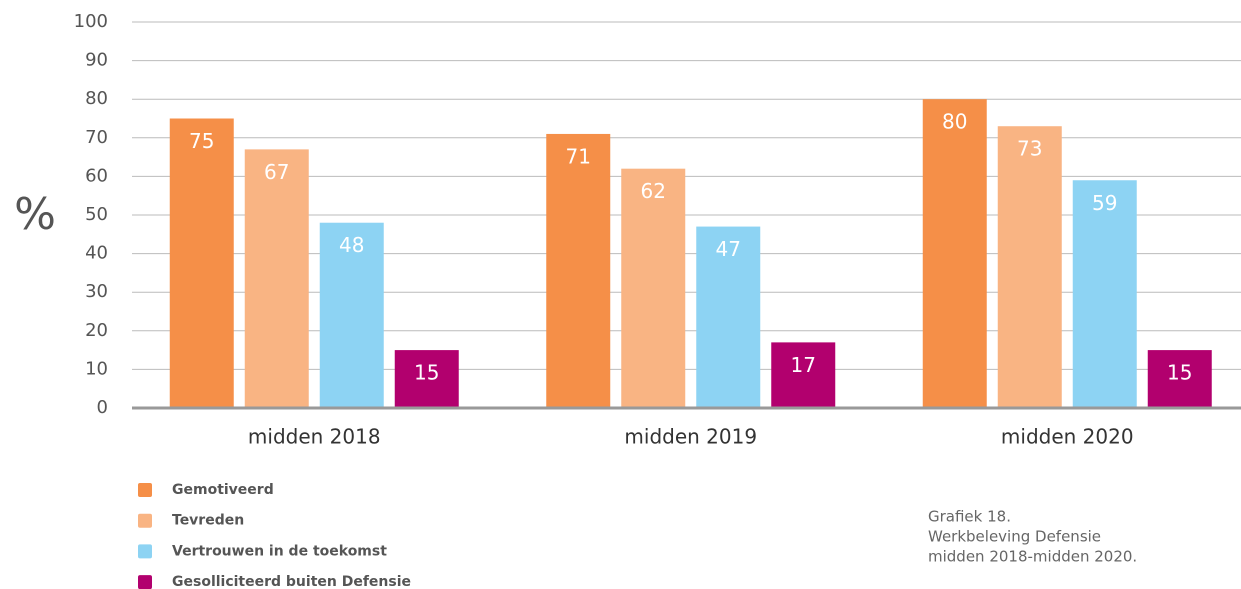 The height and width of the screenshot is (589, 1241). I want to click on value-label: 48, so click(351, 245).